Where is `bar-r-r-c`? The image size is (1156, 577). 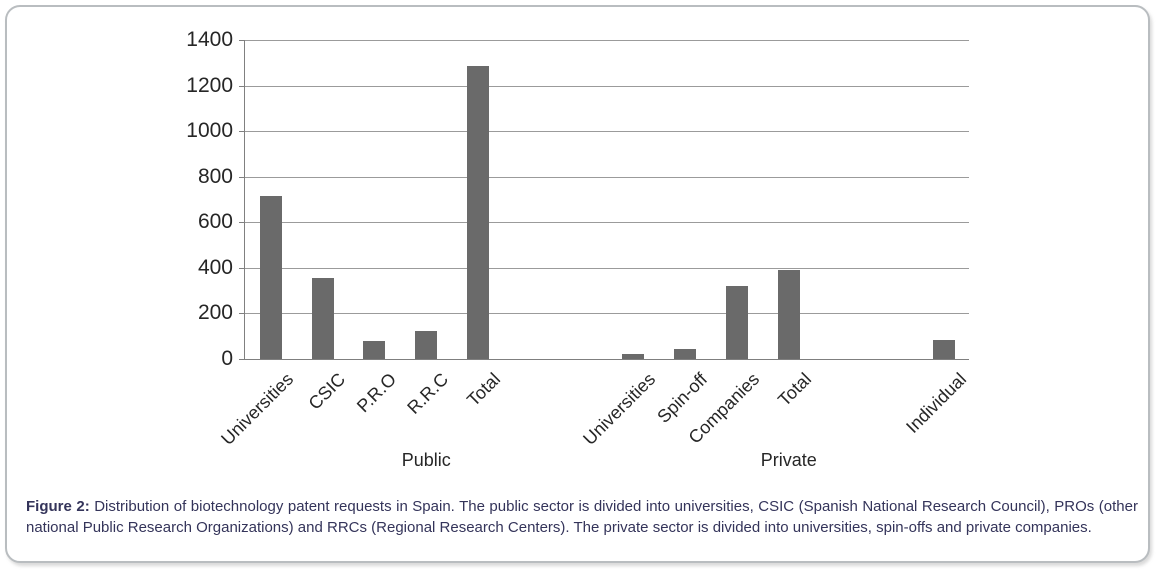 bar-r-r-c is located at coordinates (426, 344).